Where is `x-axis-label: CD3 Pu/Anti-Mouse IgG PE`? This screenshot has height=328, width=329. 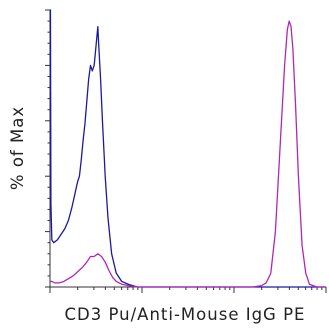
x-axis-label: CD3 Pu/Anti-Mouse IgG PE is located at coordinates (185, 314).